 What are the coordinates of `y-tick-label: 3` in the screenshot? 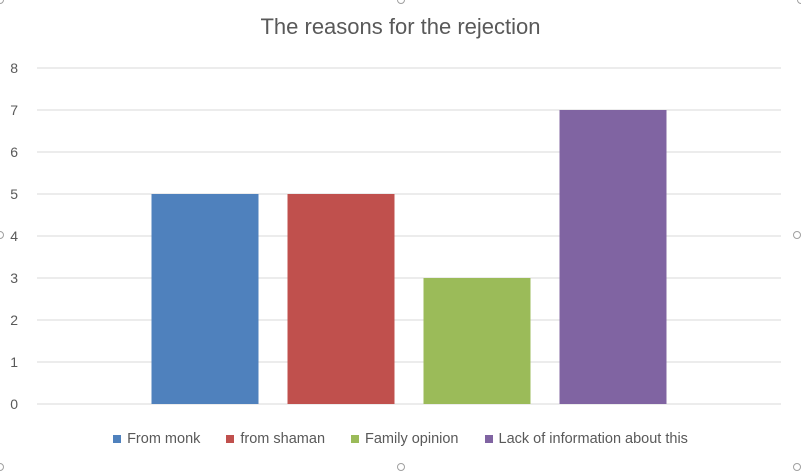 It's located at (14, 278).